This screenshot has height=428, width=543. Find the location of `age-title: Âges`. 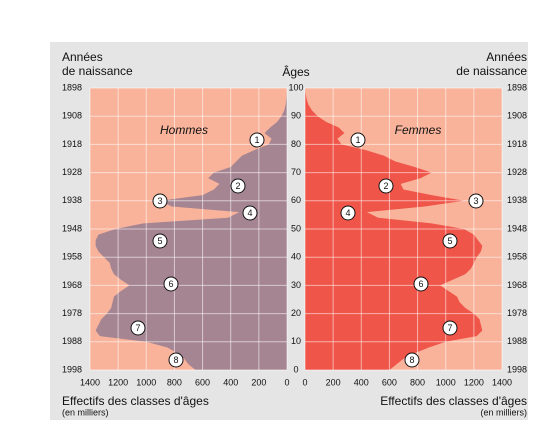

age-title: Âges is located at coordinates (295, 71).